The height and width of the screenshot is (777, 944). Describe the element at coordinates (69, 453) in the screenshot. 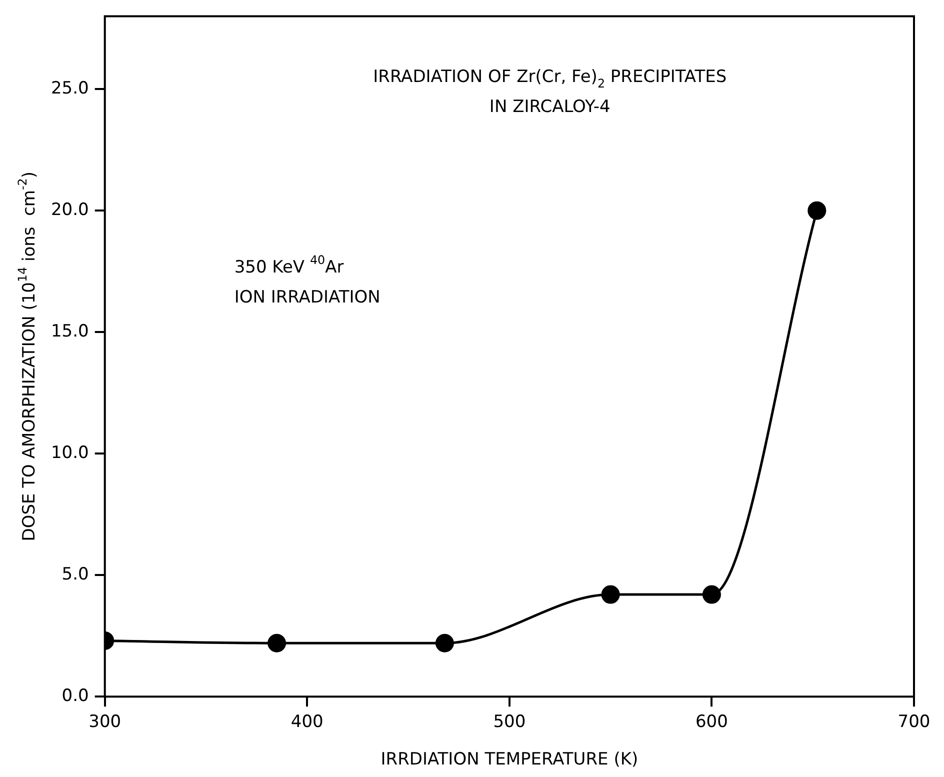

I see `y-tick-label: 10.0` at that location.